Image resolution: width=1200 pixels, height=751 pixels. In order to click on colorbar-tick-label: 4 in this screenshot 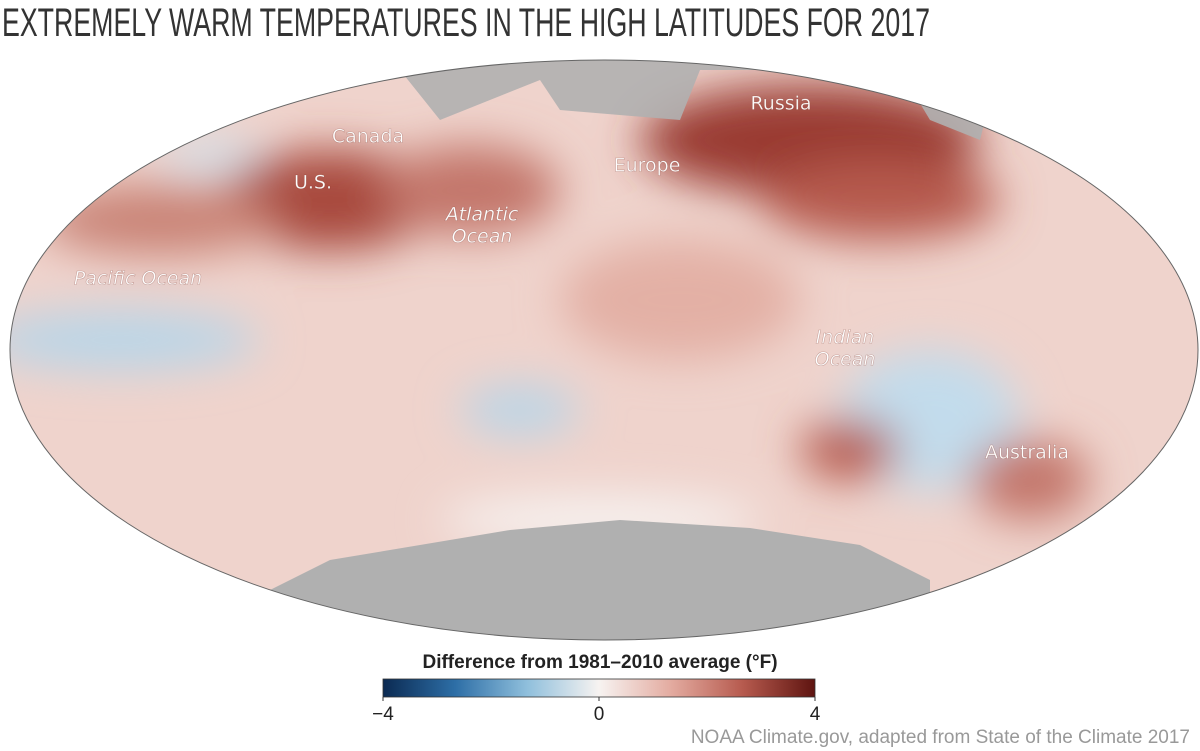, I will do `click(815, 714)`.